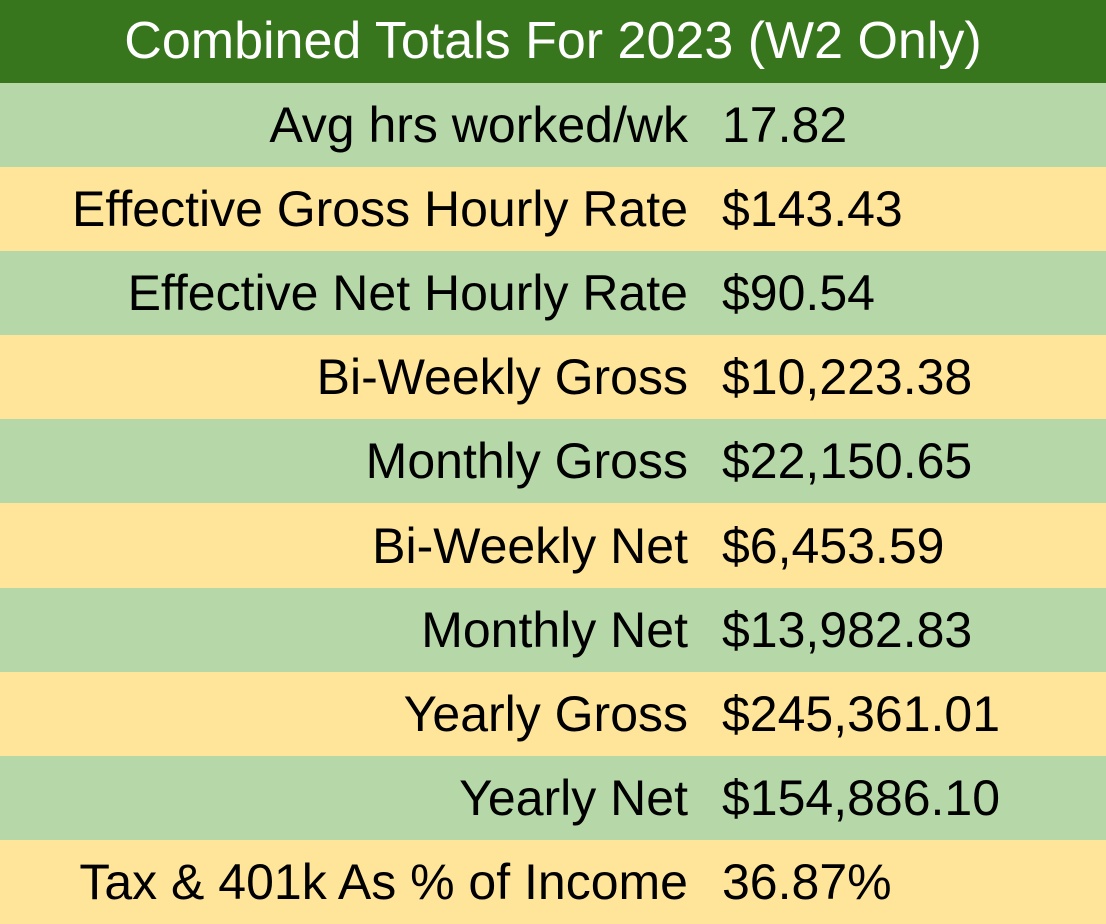  I want to click on row-label-cell: Effective Gross Hourly Rate, so click(380, 209).